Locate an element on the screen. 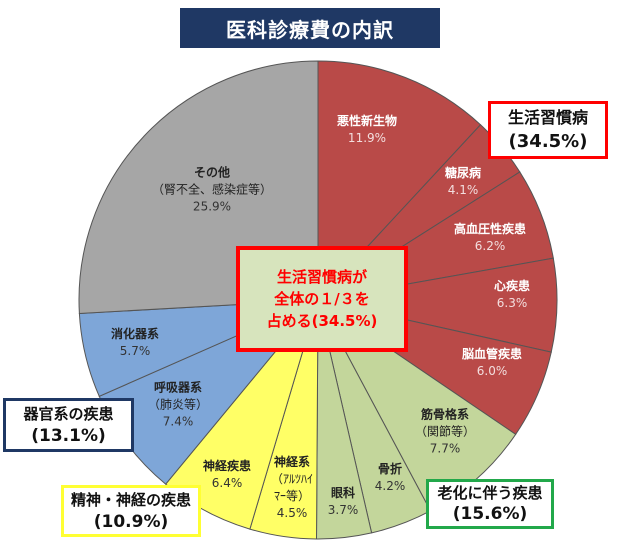 Image resolution: width=624 pixels, height=540 pixels. slice-label: 糖尿病 4.1% is located at coordinates (463, 182).